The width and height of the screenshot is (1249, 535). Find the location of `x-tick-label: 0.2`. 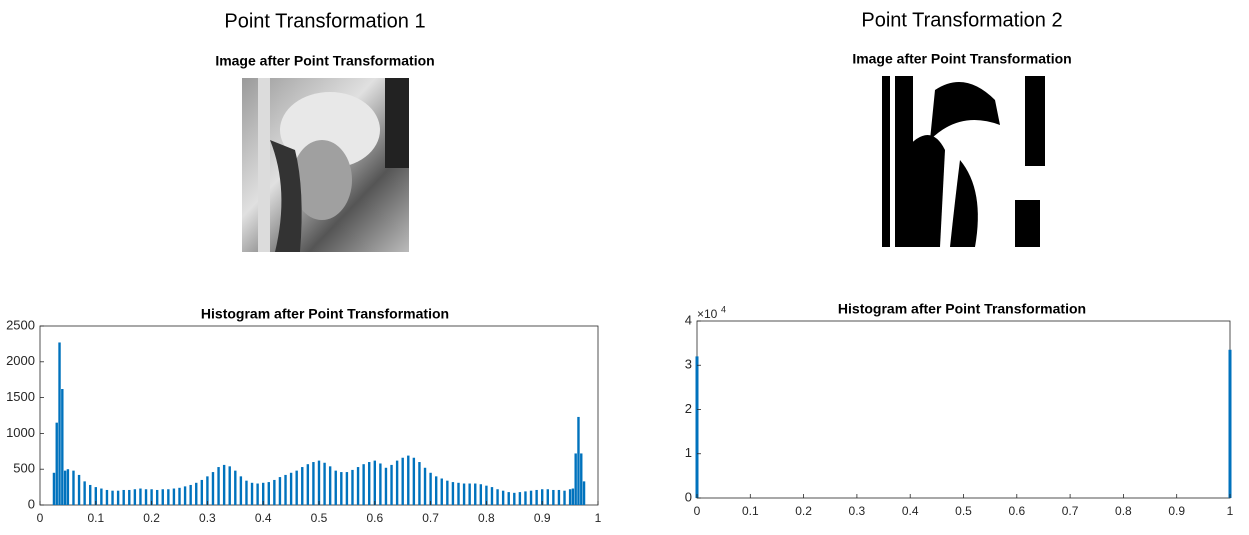

x-tick-label: 0.2 is located at coordinates (803, 511).